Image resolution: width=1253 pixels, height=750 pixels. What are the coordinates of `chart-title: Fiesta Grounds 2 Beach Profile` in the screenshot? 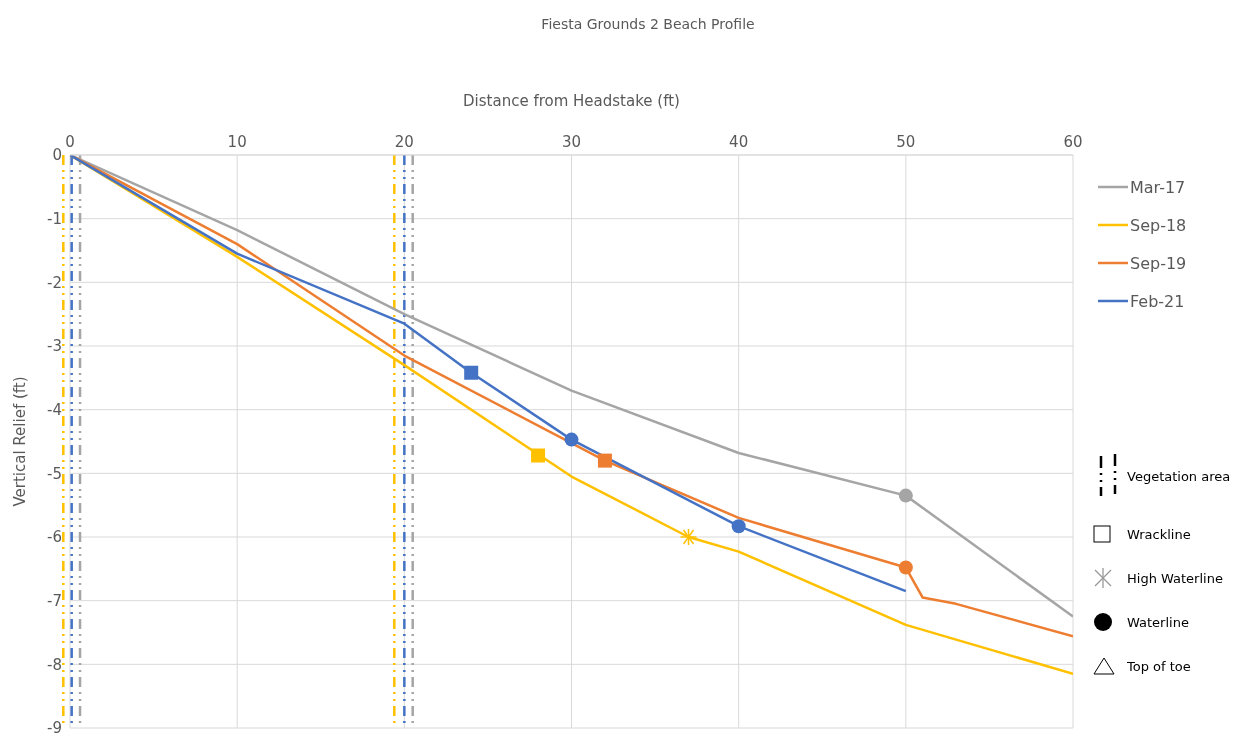 It's located at (648, 24).